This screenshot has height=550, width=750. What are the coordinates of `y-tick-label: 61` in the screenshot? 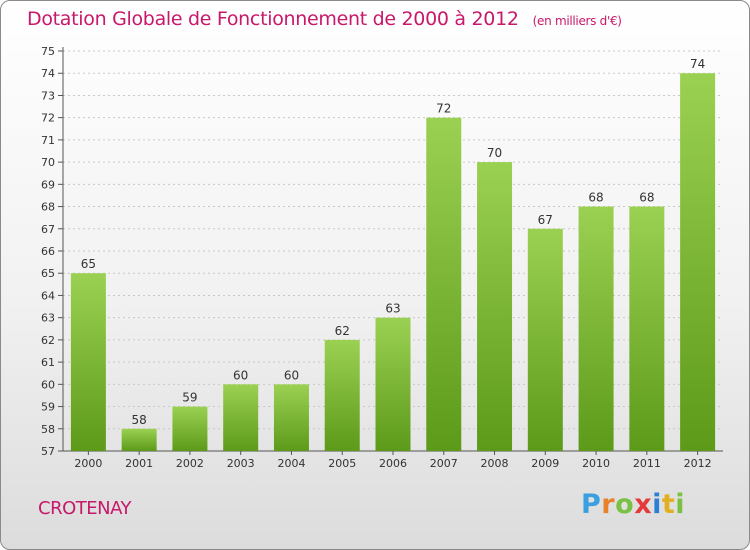 It's located at (48, 362).